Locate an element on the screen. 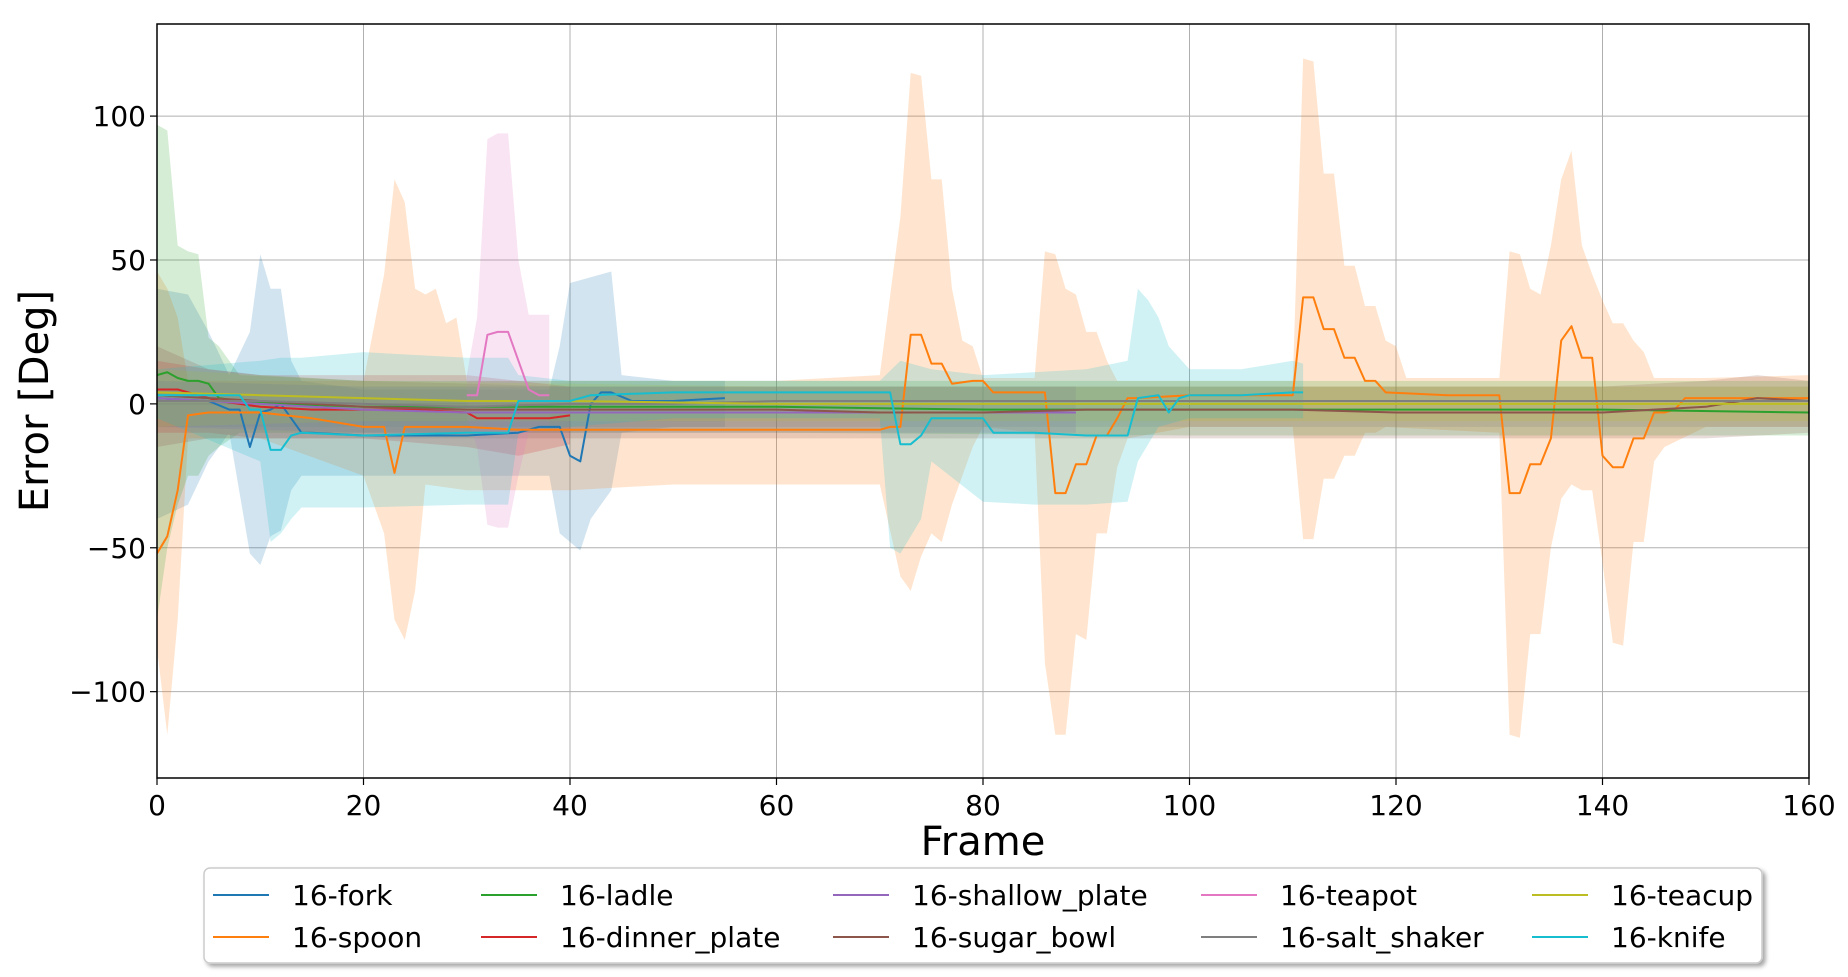  y-tick-label: −100 is located at coordinates (107, 692).